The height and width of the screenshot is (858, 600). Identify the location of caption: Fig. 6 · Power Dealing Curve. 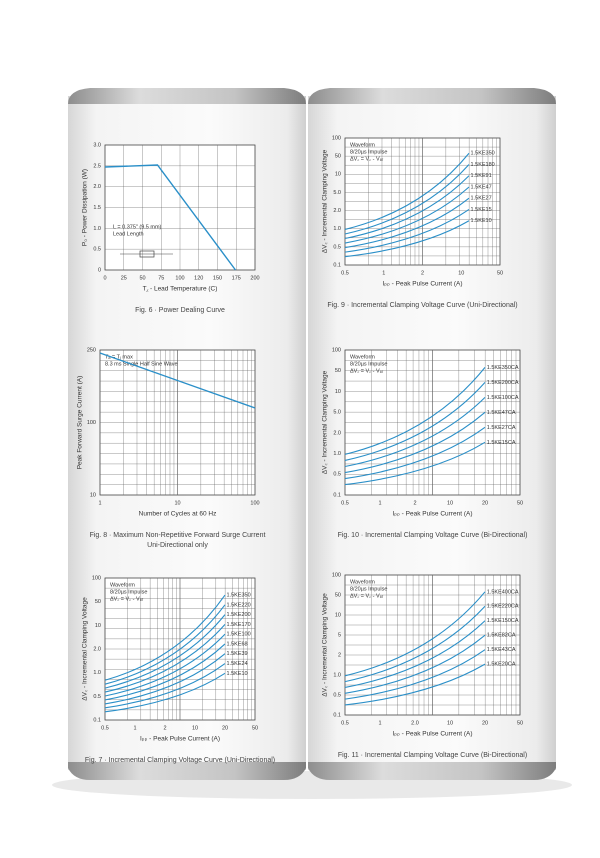
(180, 310).